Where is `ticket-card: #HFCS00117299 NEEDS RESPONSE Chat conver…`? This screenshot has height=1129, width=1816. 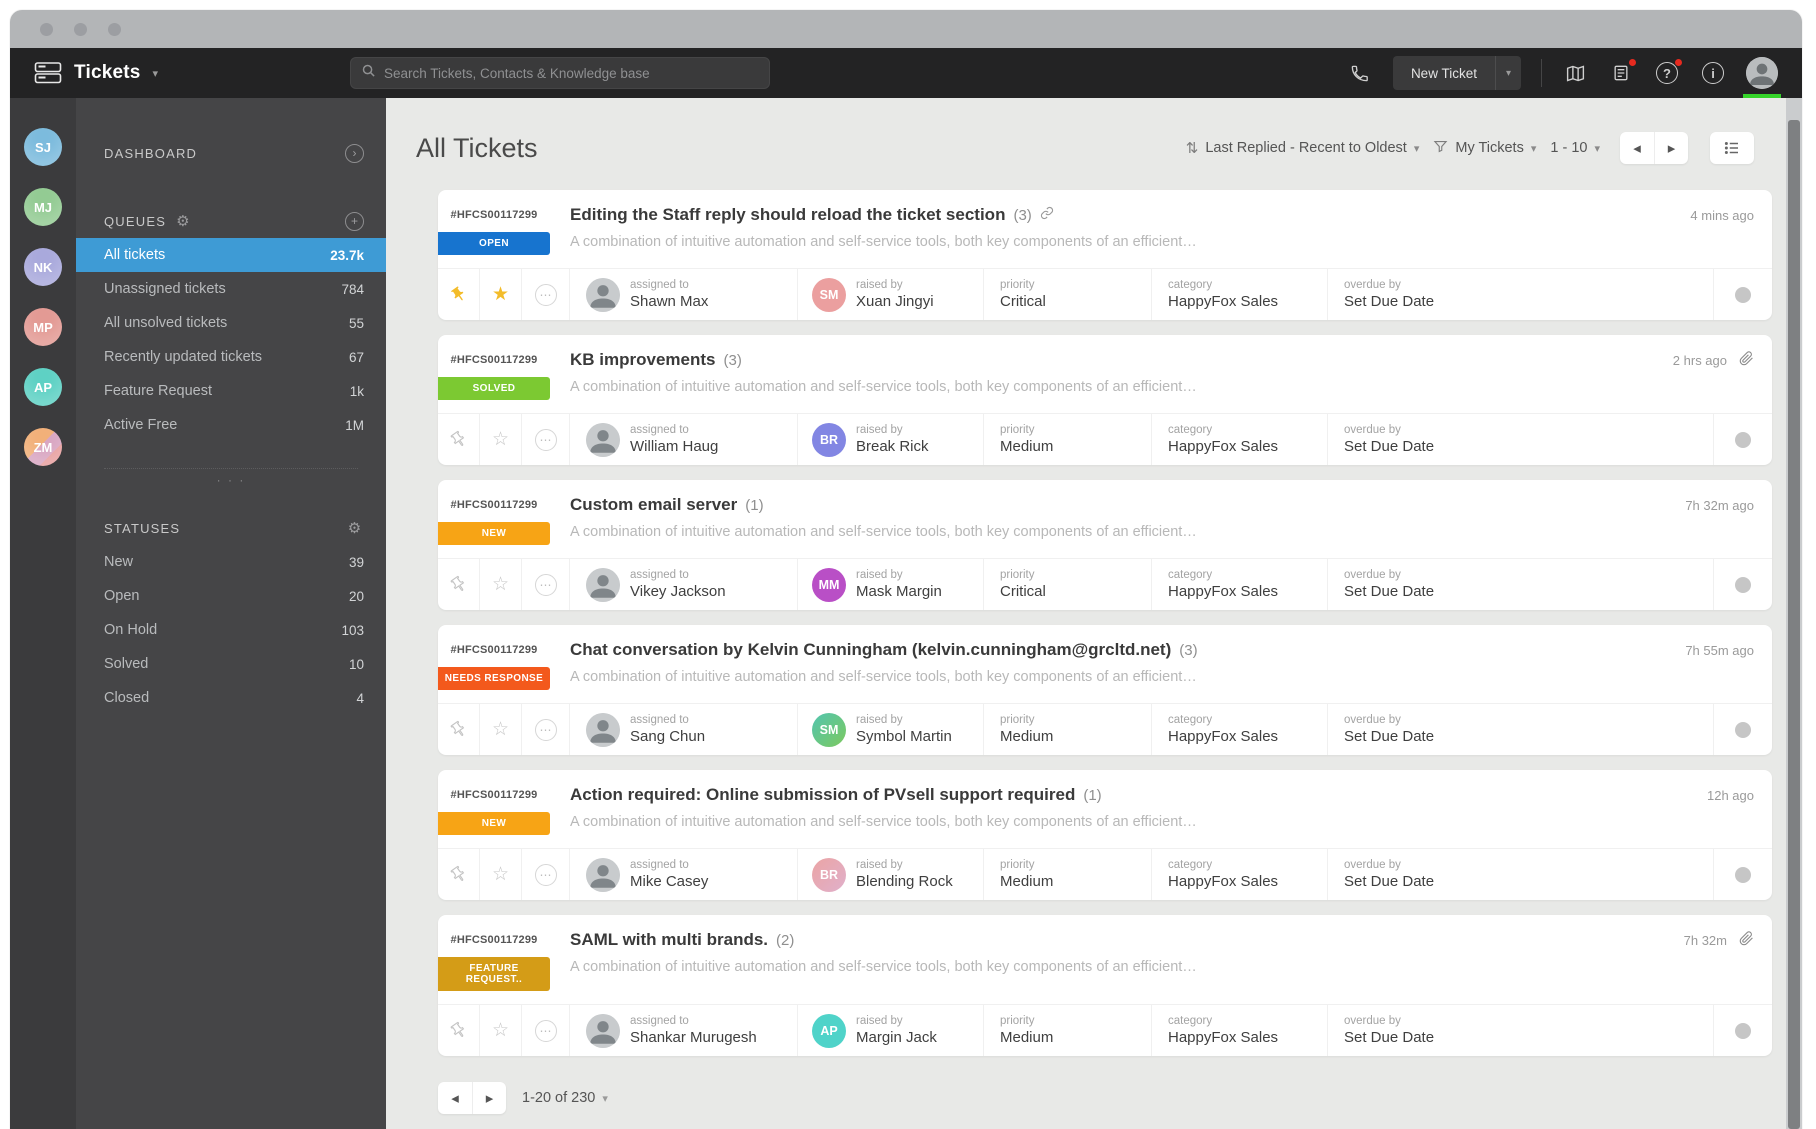
ticket-card: #HFCS00117299 NEEDS RESPONSE Chat conver… is located at coordinates (1105, 690).